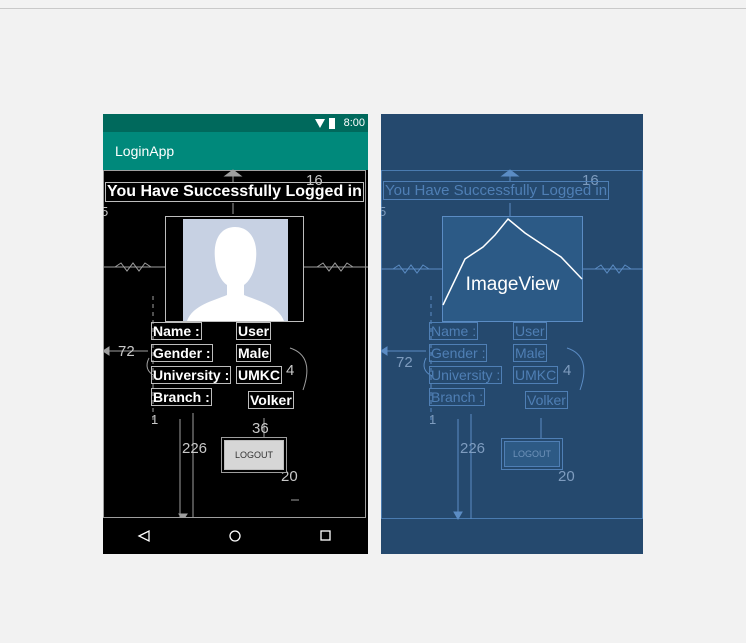 The width and height of the screenshot is (746, 643). I want to click on recents-icon, so click(325, 535).